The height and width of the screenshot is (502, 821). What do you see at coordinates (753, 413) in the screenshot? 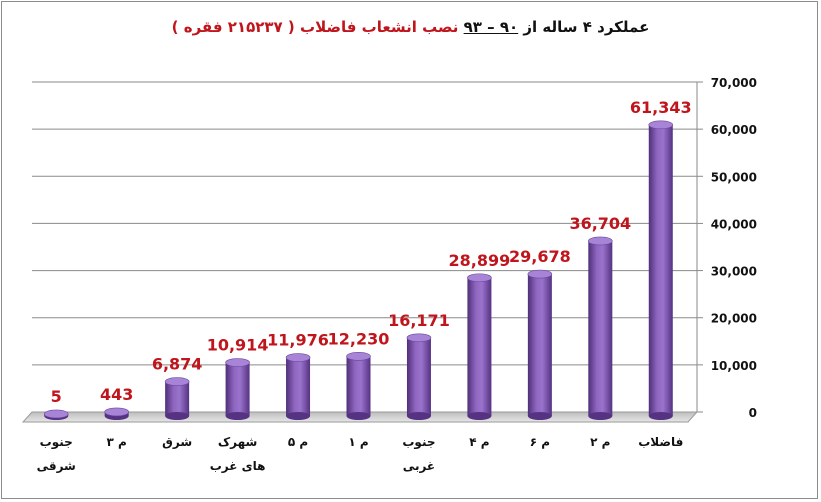
I see `y-tick-label: 0` at bounding box center [753, 413].